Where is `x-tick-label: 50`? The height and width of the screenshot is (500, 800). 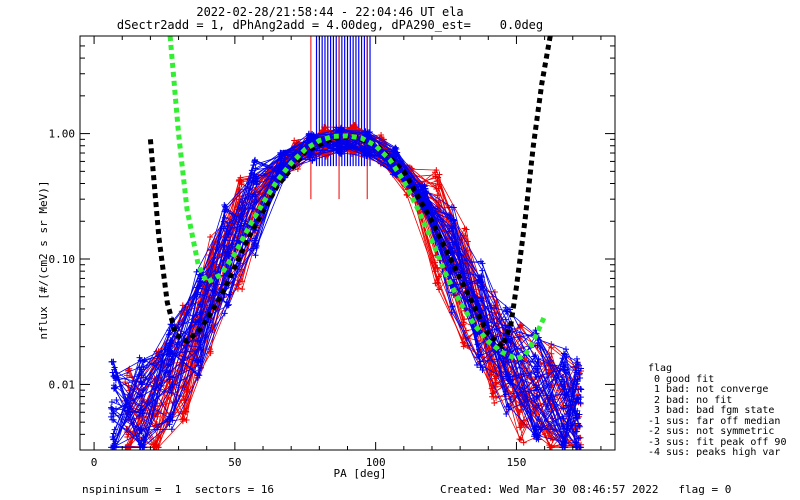 x-tick-label: 50 is located at coordinates (234, 462).